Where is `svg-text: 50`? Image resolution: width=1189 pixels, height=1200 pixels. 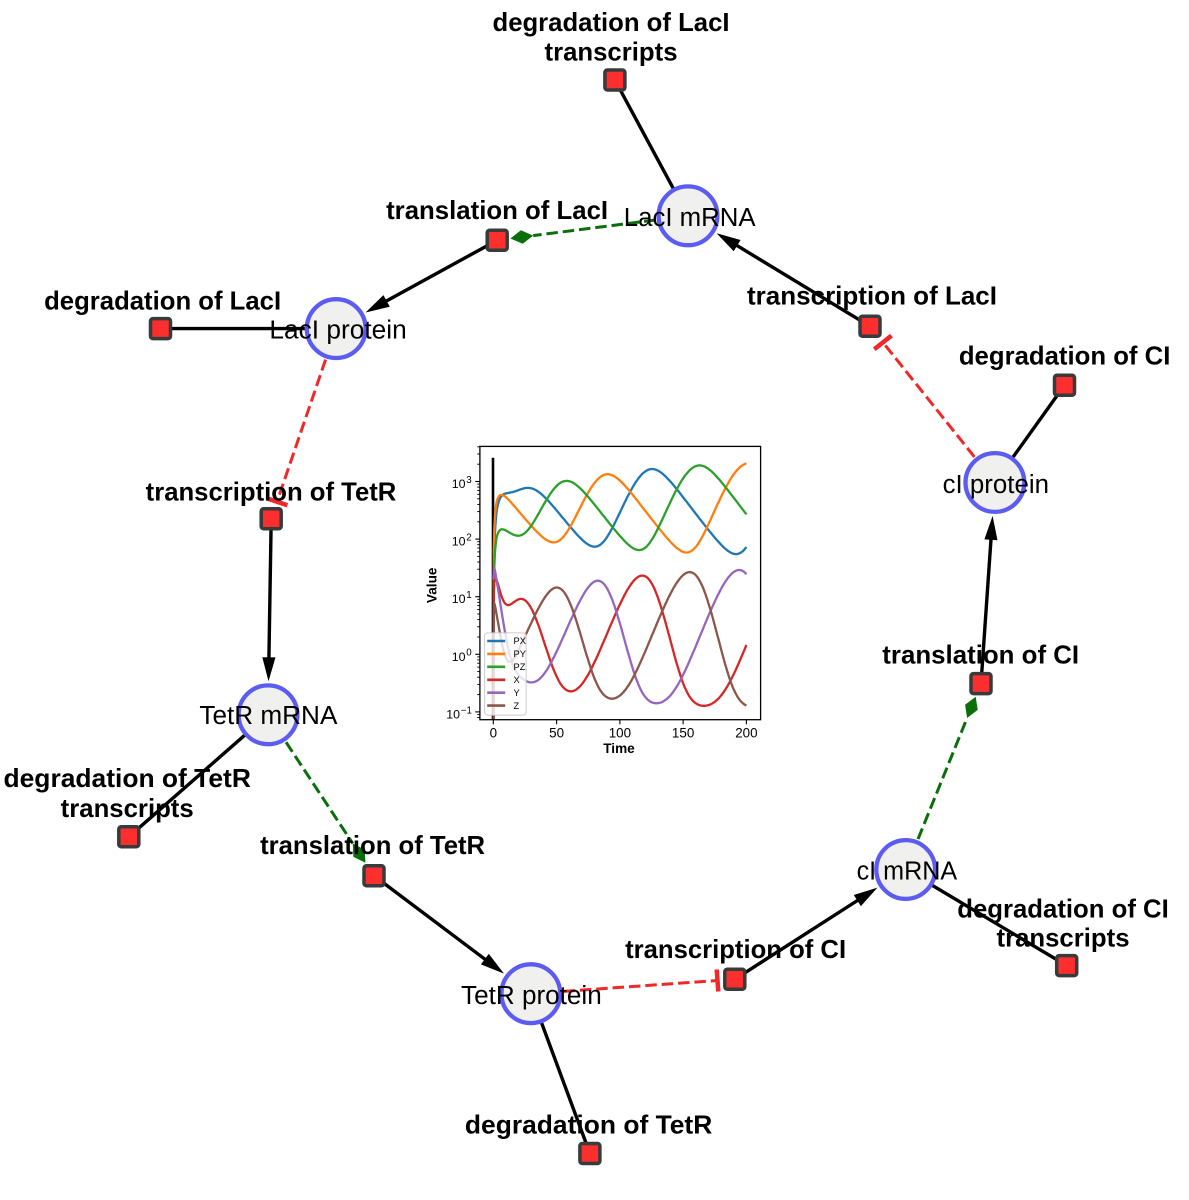 svg-text: 50 is located at coordinates (556, 733).